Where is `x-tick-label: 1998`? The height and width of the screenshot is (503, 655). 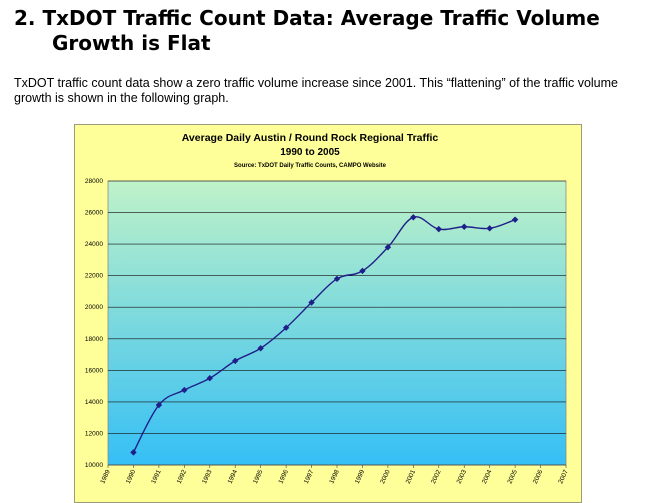
x-tick-label: 1998 is located at coordinates (334, 477).